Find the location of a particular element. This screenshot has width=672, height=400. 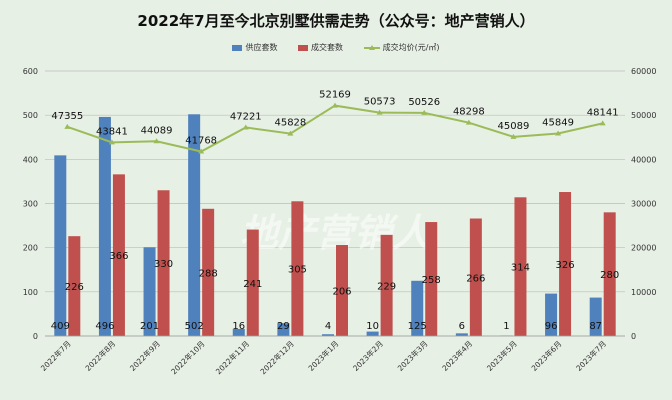

x-tick-label: 2023年3月 is located at coordinates (412, 355).